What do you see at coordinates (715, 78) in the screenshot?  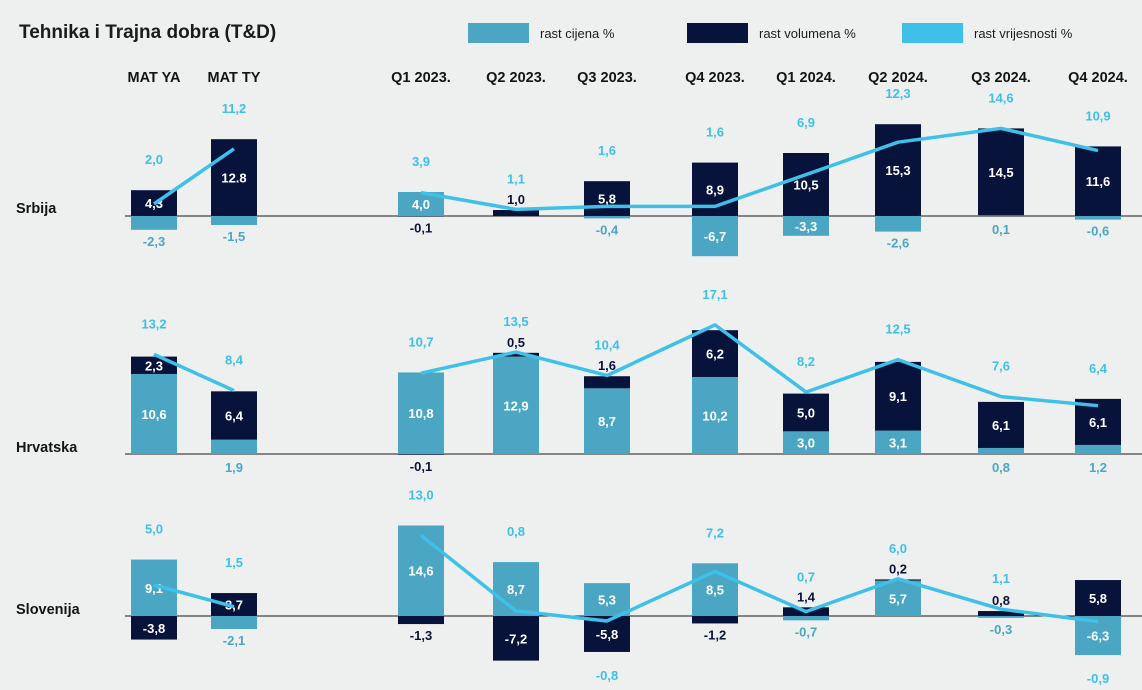 I see `period-label: Q4 2023.` at bounding box center [715, 78].